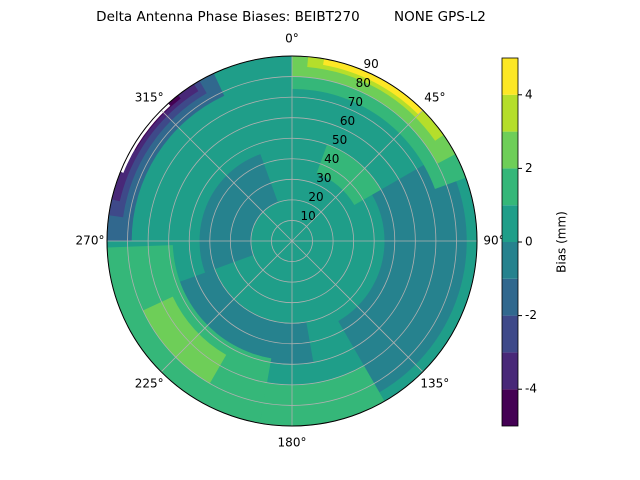  What do you see at coordinates (529, 168) in the screenshot?
I see `colorbar-tick-label: 2` at bounding box center [529, 168].